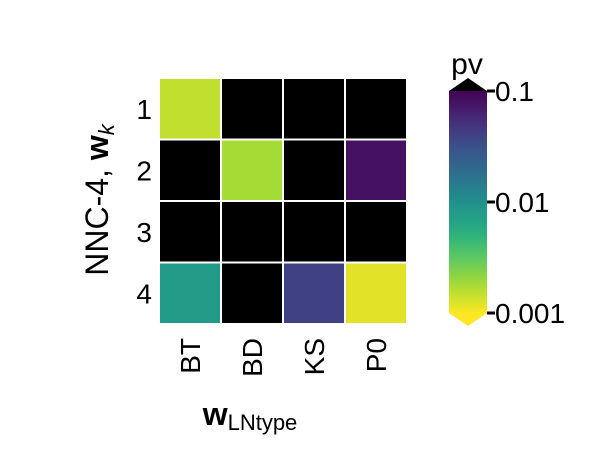  What do you see at coordinates (376, 170) in the screenshot?
I see `heatmap-cell-r2-c4` at bounding box center [376, 170].